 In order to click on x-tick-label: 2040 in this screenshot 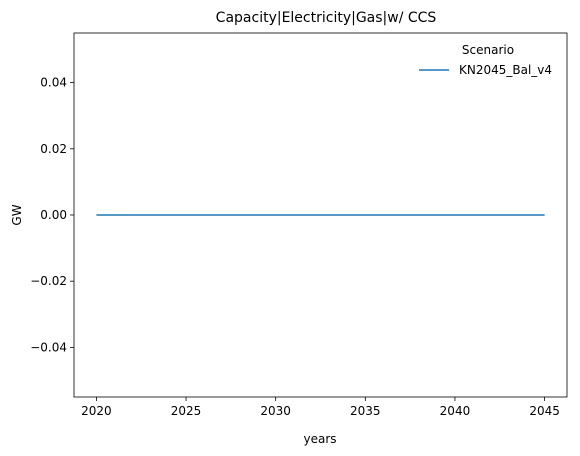, I will do `click(455, 411)`.